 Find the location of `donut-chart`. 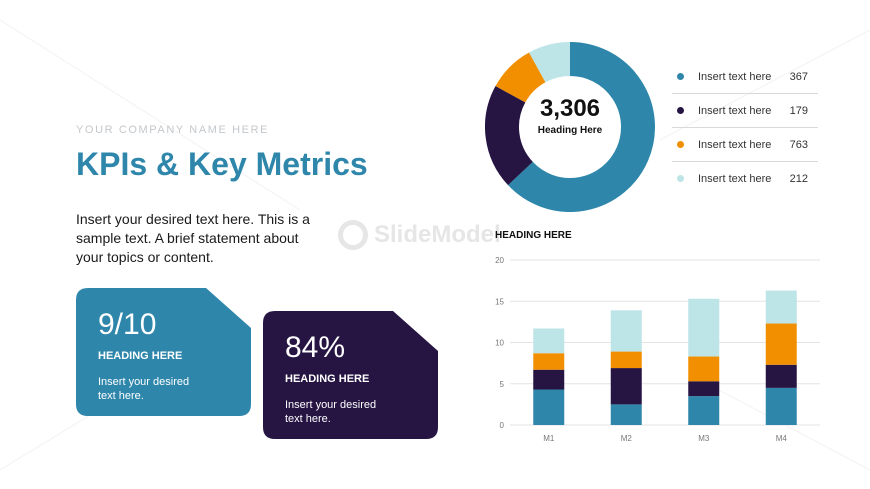

donut-chart is located at coordinates (570, 127).